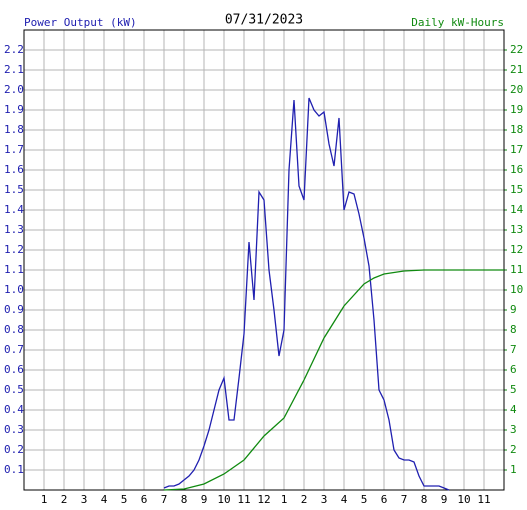  Describe the element at coordinates (516, 169) in the screenshot. I see `y2-tick-label: 16` at that location.